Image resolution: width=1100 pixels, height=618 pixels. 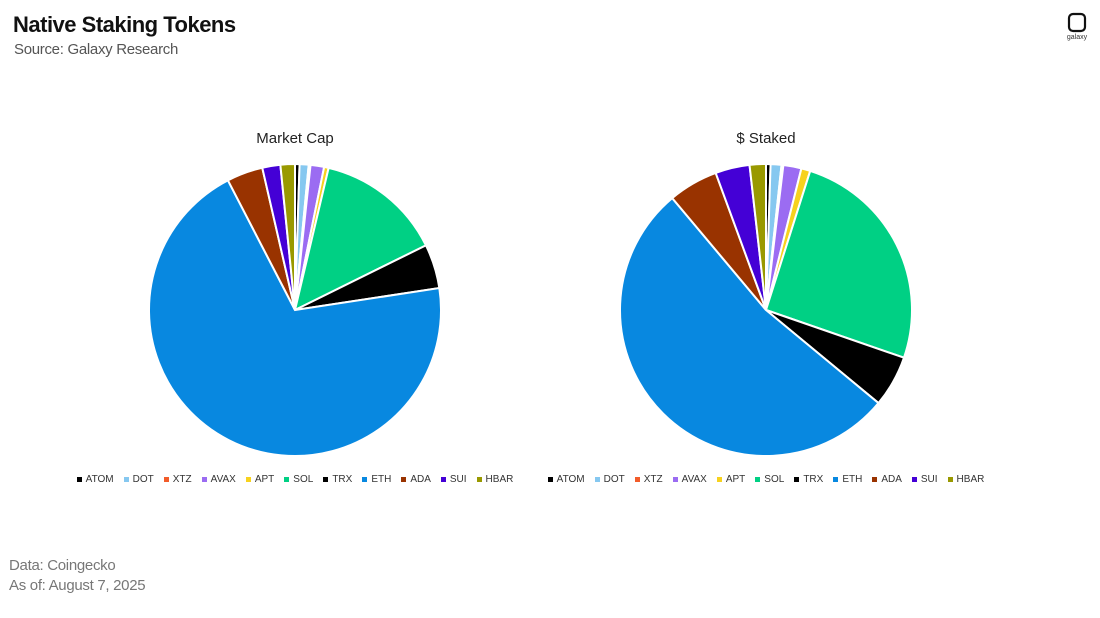 What do you see at coordinates (62, 565) in the screenshot?
I see `data-source-note: Data: Coingecko` at bounding box center [62, 565].